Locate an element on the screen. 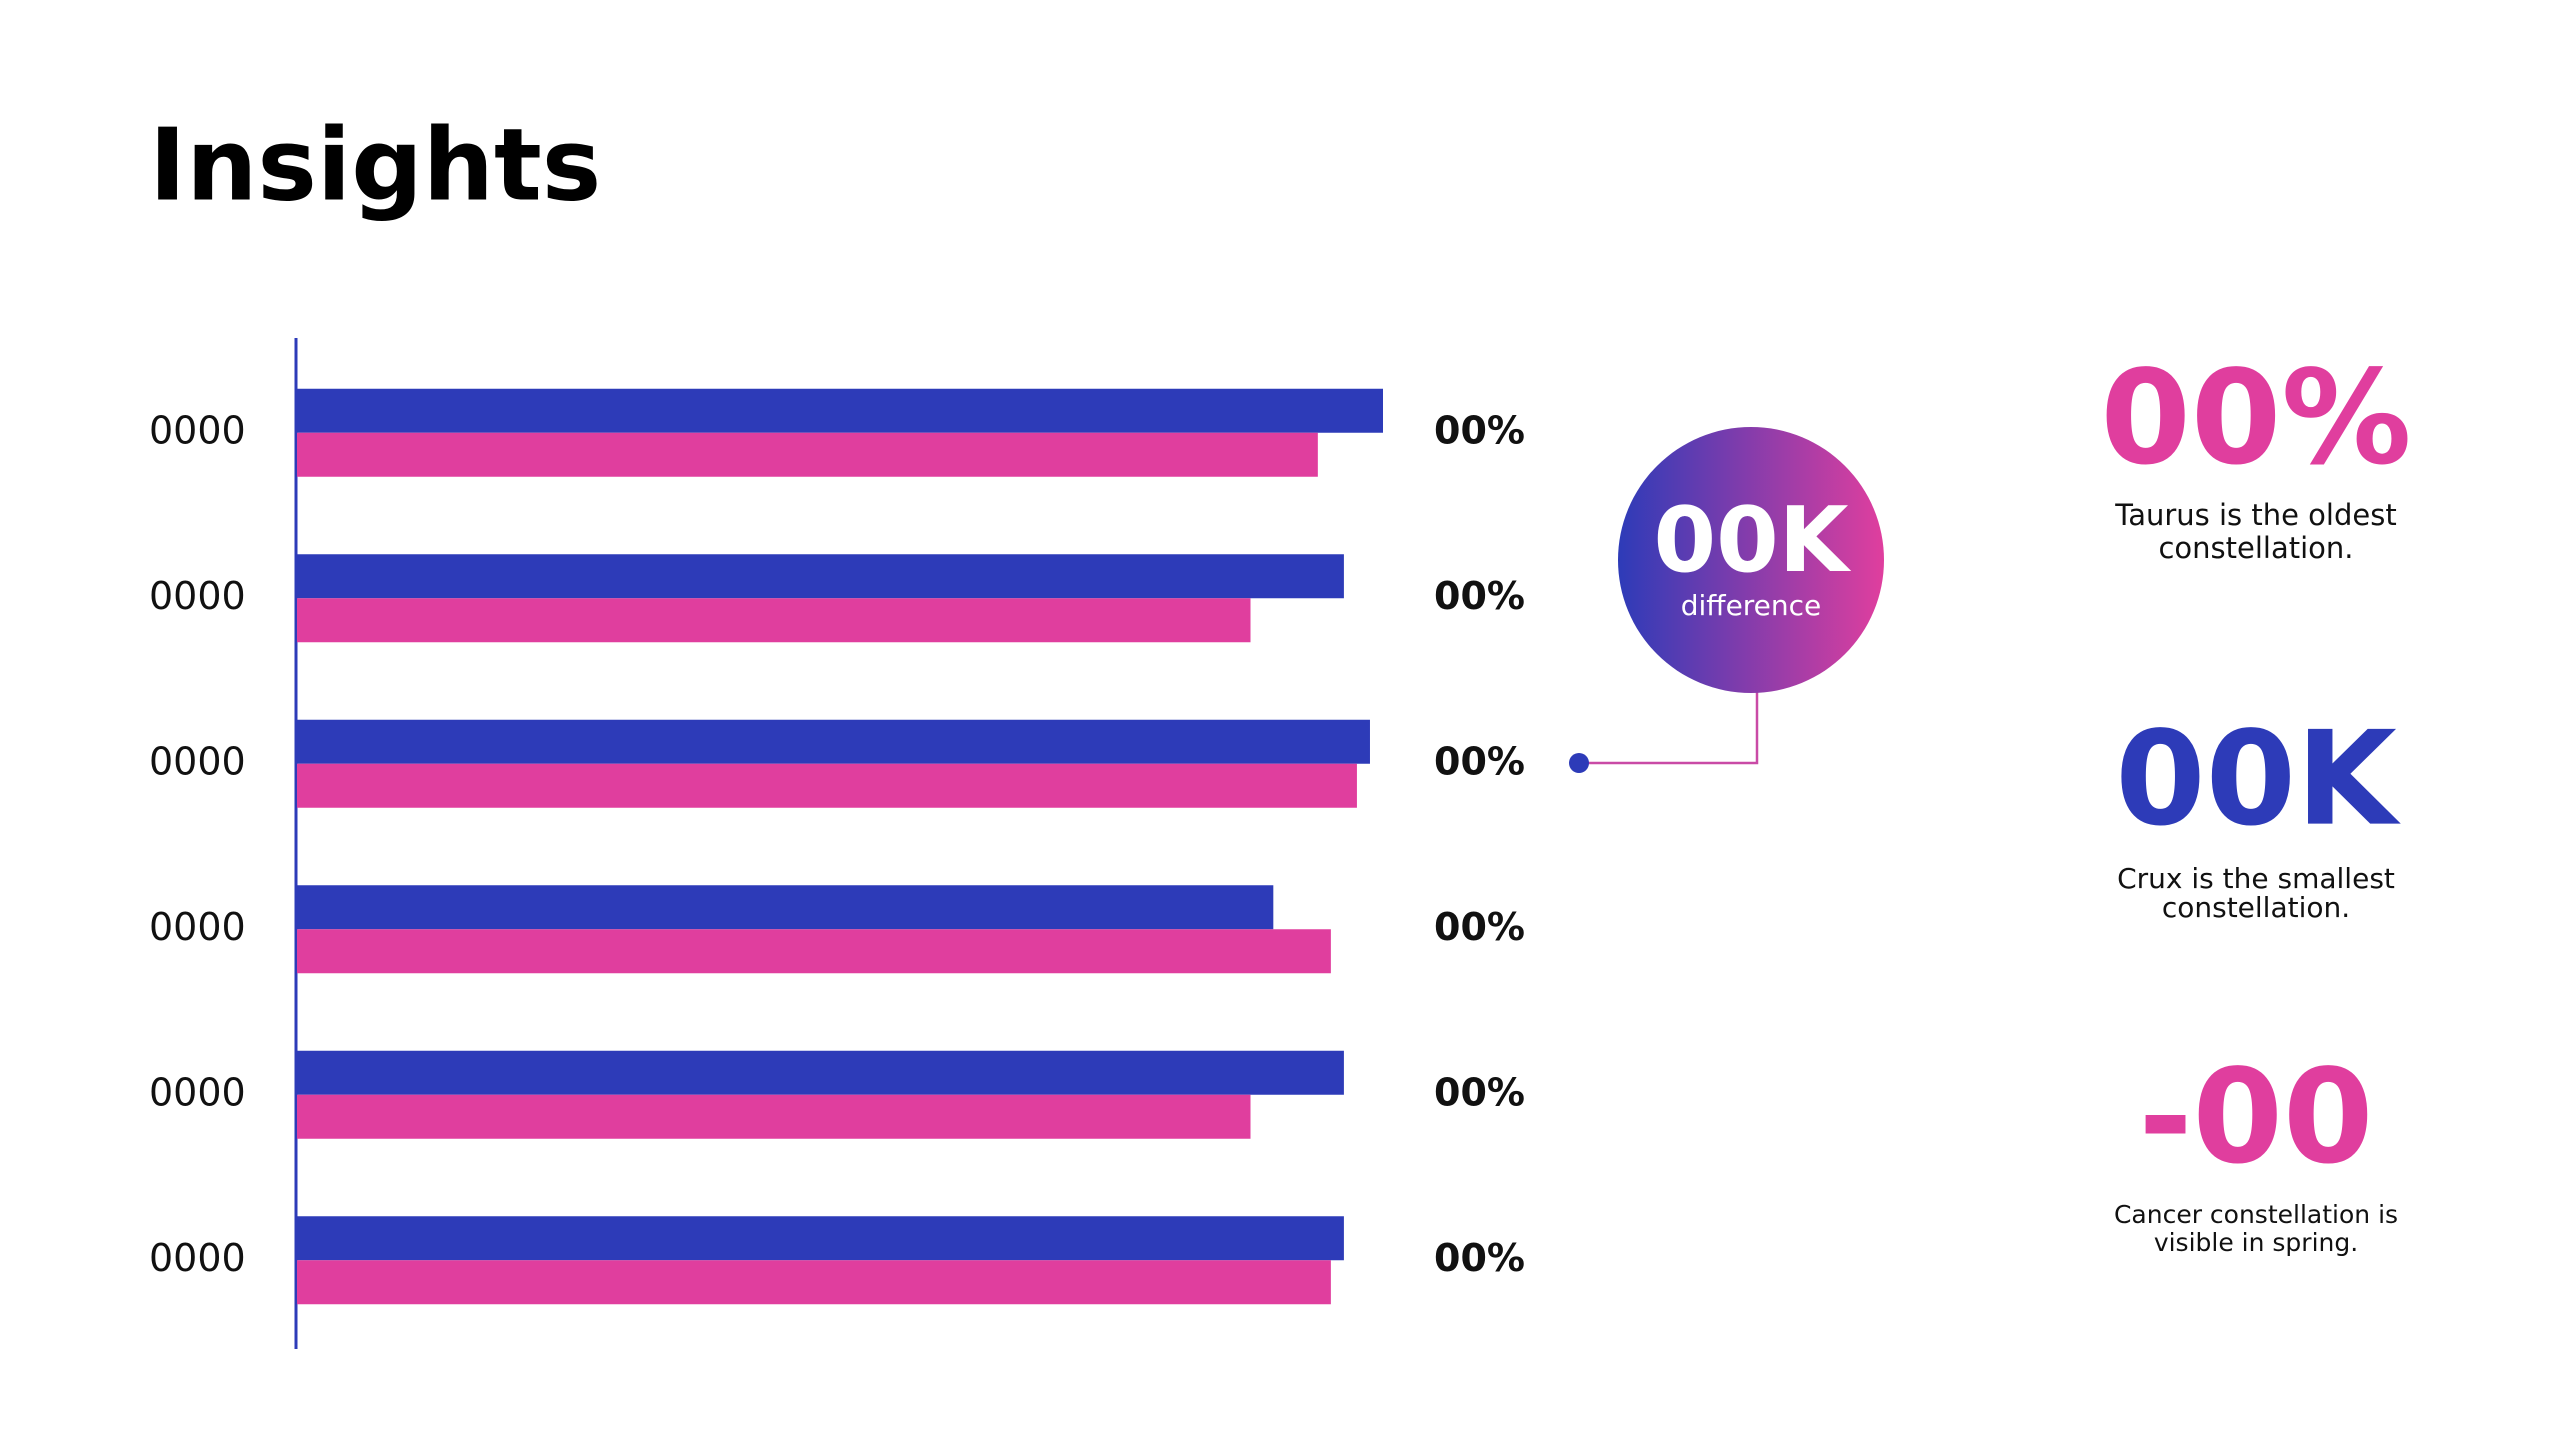 Image resolution: width=2560 pixels, height=1440 pixels. connector is located at coordinates (1669, 727).